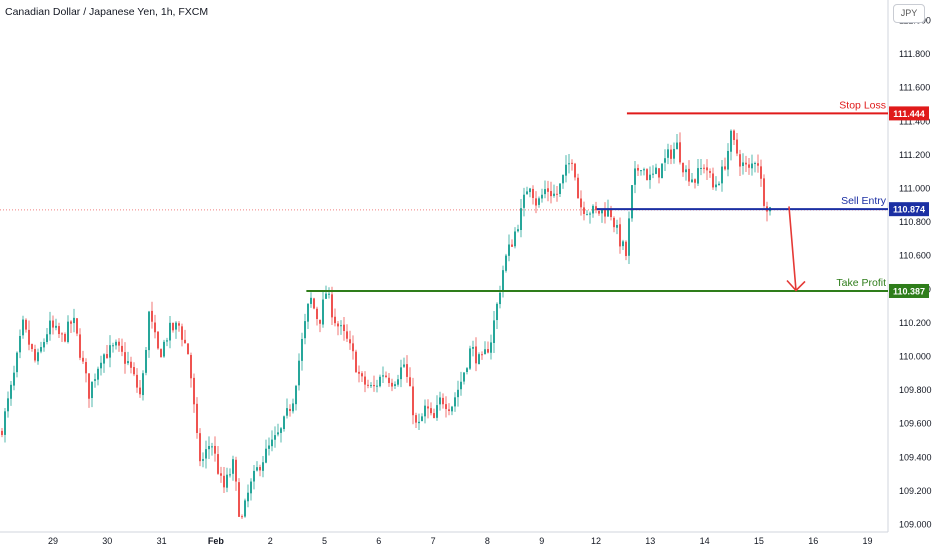  I want to click on price-badge-label: 111.444, so click(909, 114).